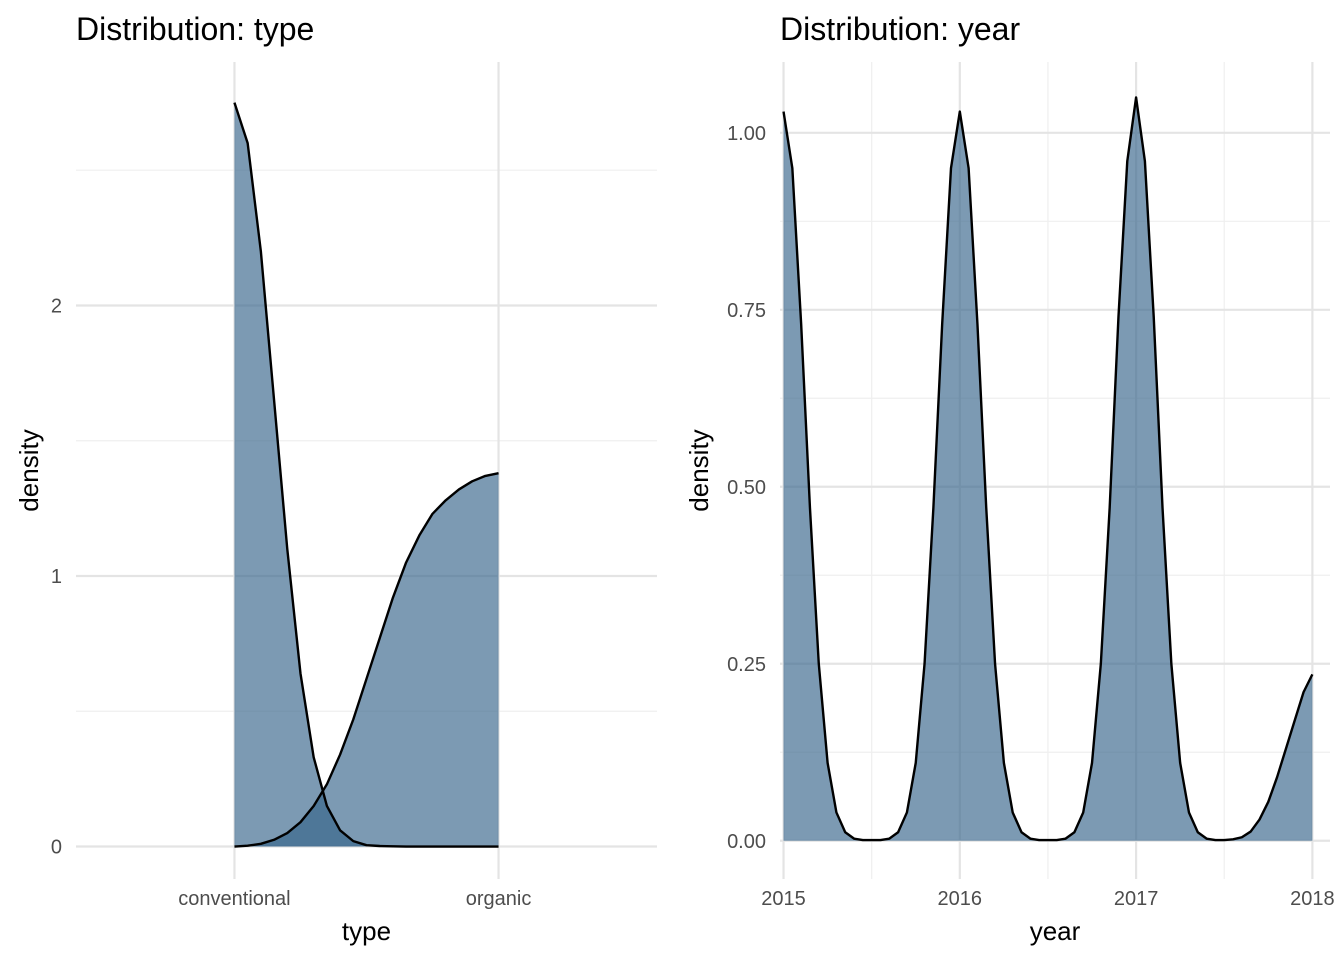  Describe the element at coordinates (746, 665) in the screenshot. I see `y-tick-label: 0.25` at that location.